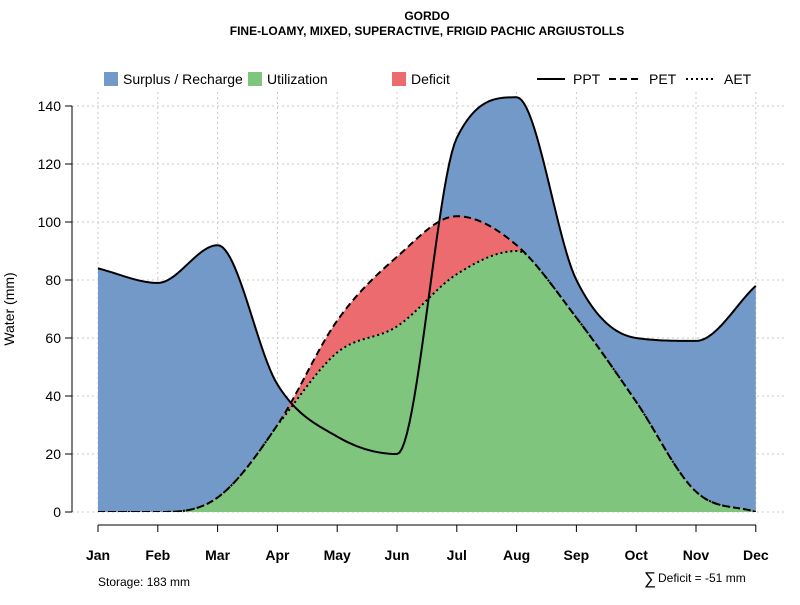 The width and height of the screenshot is (800, 605). Describe the element at coordinates (756, 555) in the screenshot. I see `x-tick-label-dec: Dec` at that location.